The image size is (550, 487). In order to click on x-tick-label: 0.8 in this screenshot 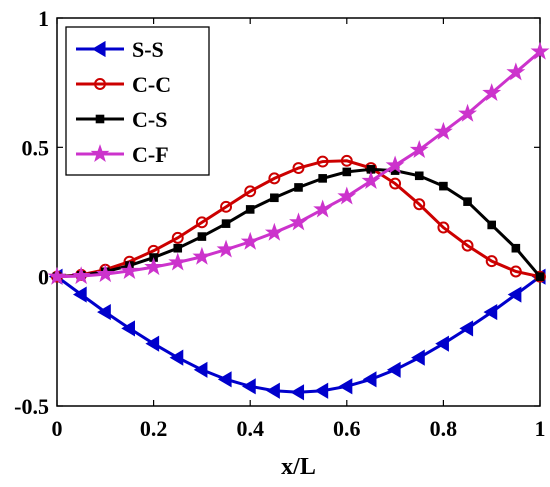, I will do `click(444, 428)`.